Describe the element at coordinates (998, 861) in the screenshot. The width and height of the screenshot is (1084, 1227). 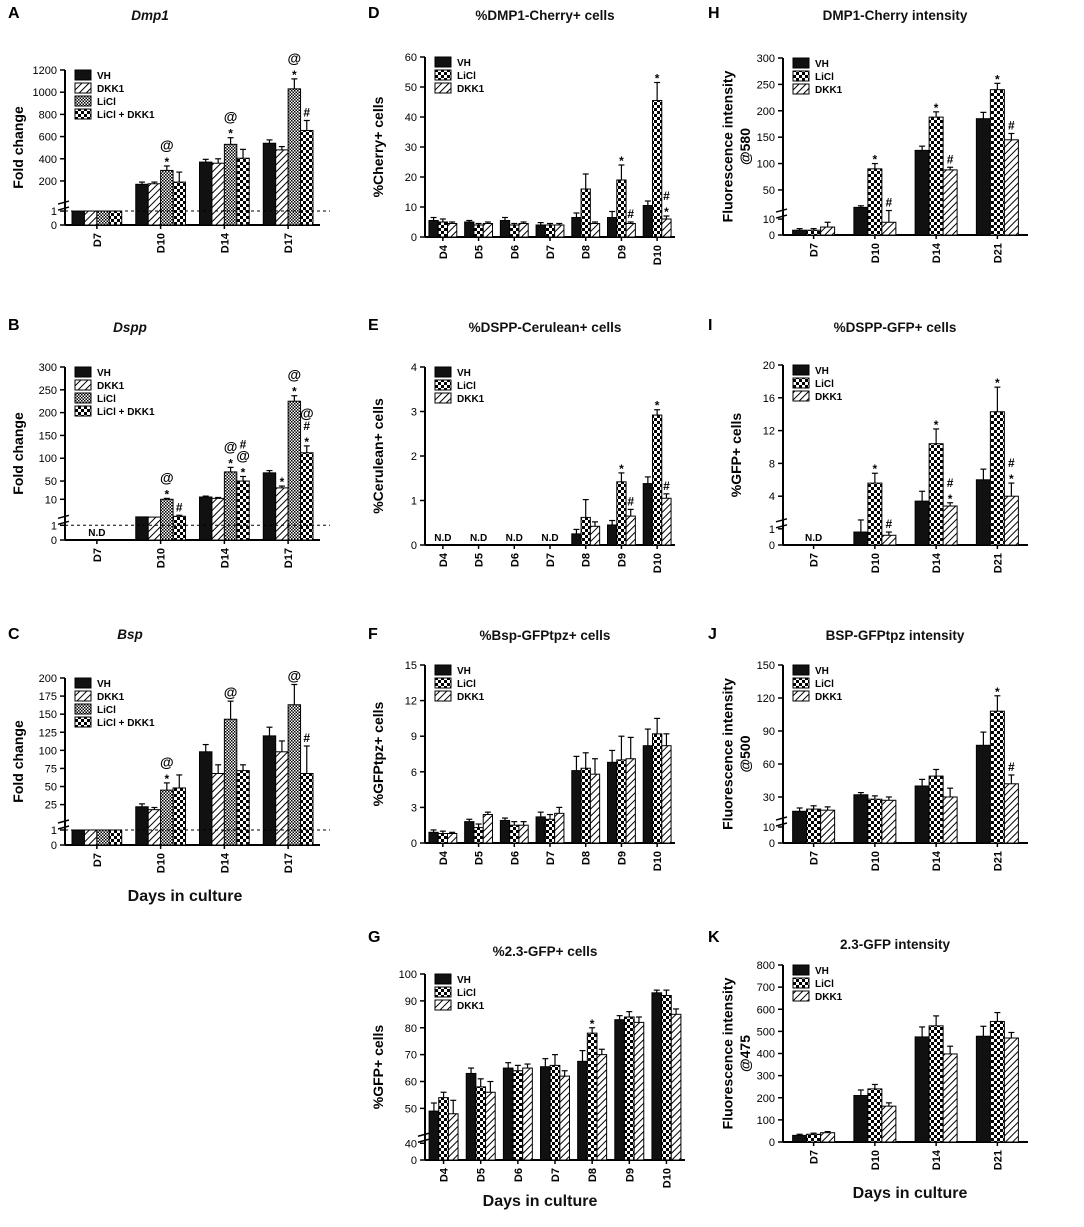
I see `x-tick-label: D21` at that location.